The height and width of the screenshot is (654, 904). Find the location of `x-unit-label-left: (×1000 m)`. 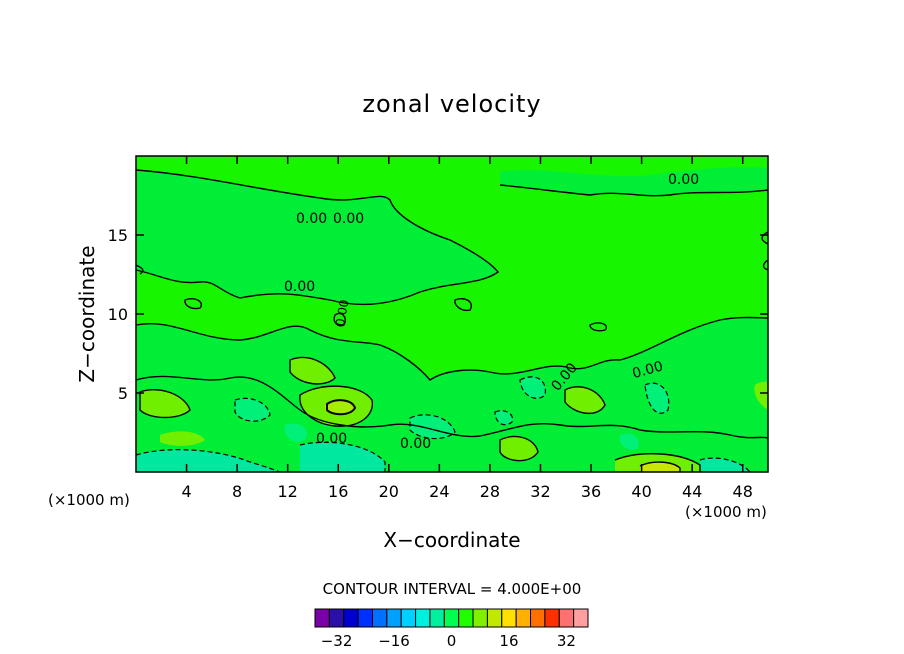

x-unit-label-left: (×1000 m) is located at coordinates (89, 500).